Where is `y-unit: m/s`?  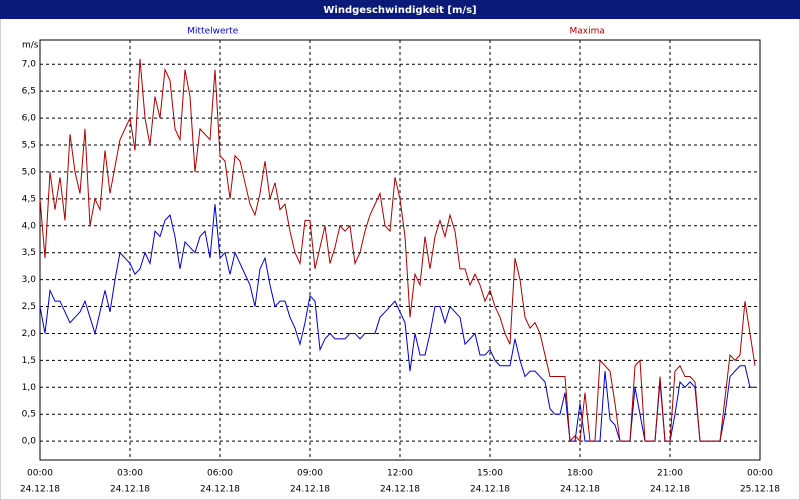
y-unit: m/s is located at coordinates (30, 46).